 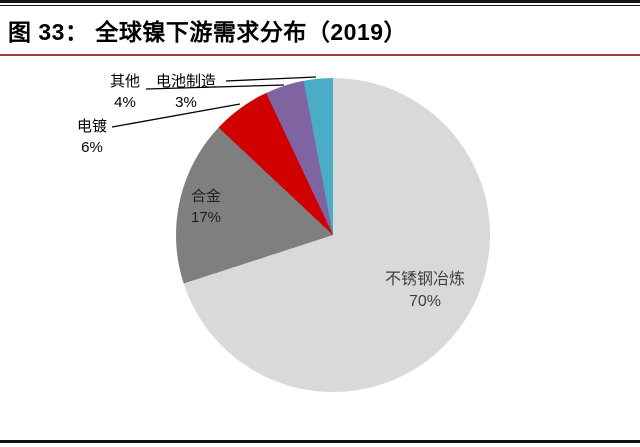 What do you see at coordinates (206, 217) in the screenshot?
I see `pie-label-alloy-pct: 17%` at bounding box center [206, 217].